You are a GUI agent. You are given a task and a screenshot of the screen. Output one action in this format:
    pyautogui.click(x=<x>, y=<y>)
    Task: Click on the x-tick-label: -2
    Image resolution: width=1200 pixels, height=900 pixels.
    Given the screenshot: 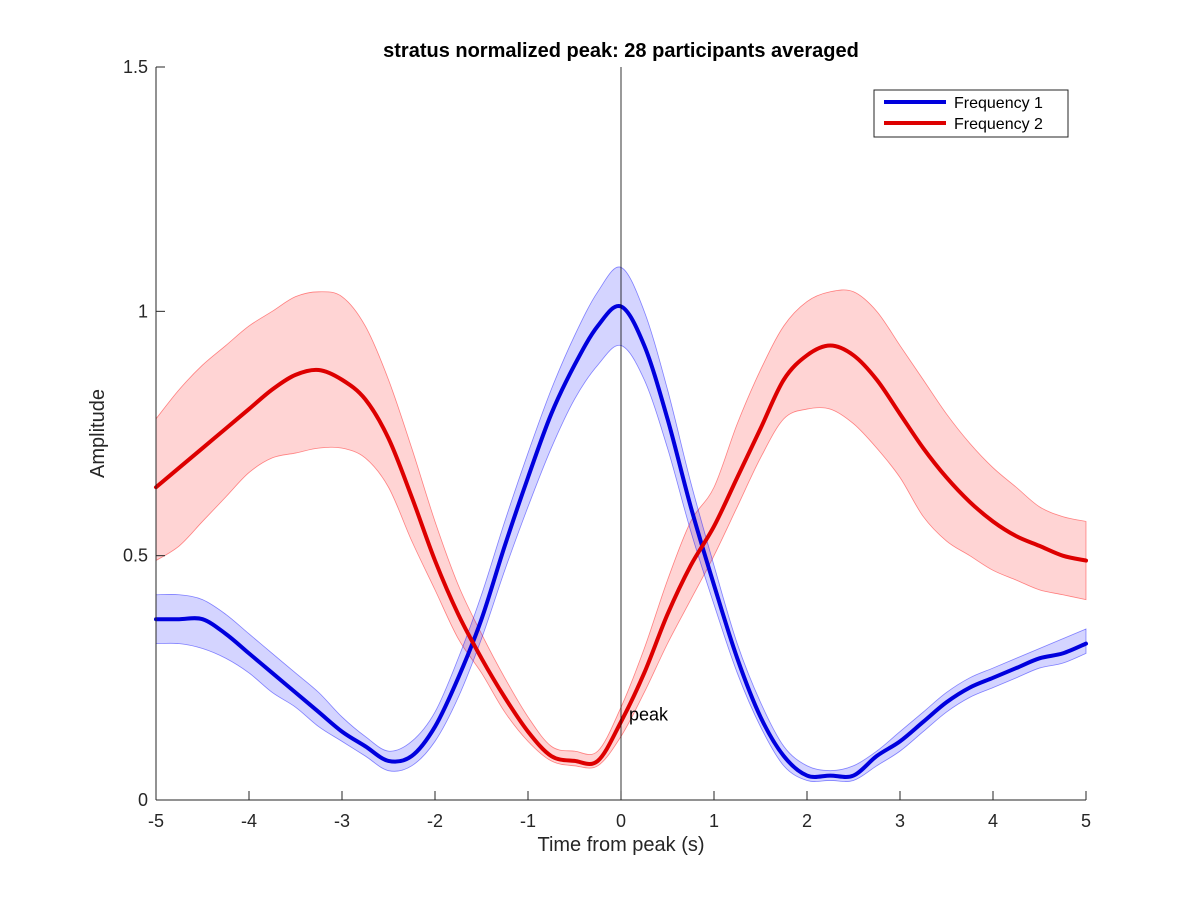 What is the action you would take?
    pyautogui.click(x=435, y=821)
    